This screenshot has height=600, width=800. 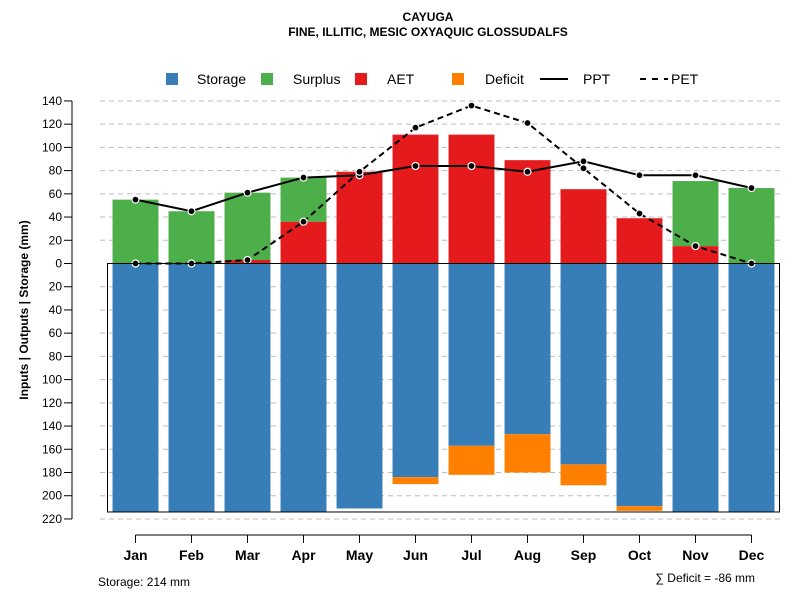 What do you see at coordinates (597, 79) in the screenshot?
I see `legend-label: PPT` at bounding box center [597, 79].